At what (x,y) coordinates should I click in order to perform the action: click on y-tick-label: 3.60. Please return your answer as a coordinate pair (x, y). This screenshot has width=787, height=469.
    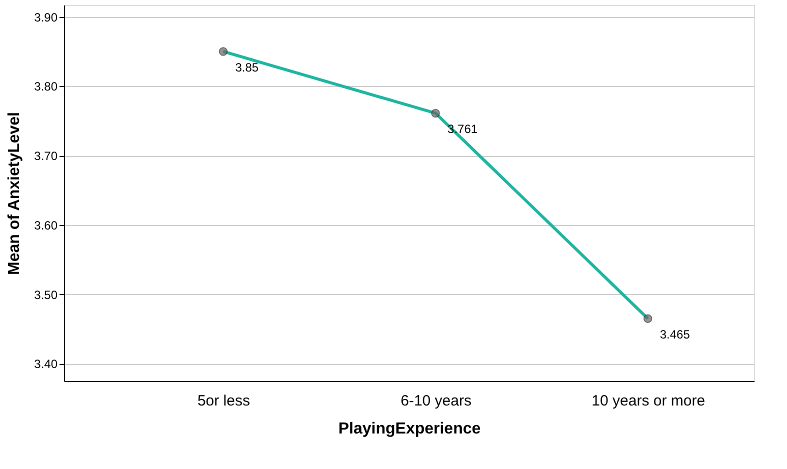
    Looking at the image, I should click on (46, 225).